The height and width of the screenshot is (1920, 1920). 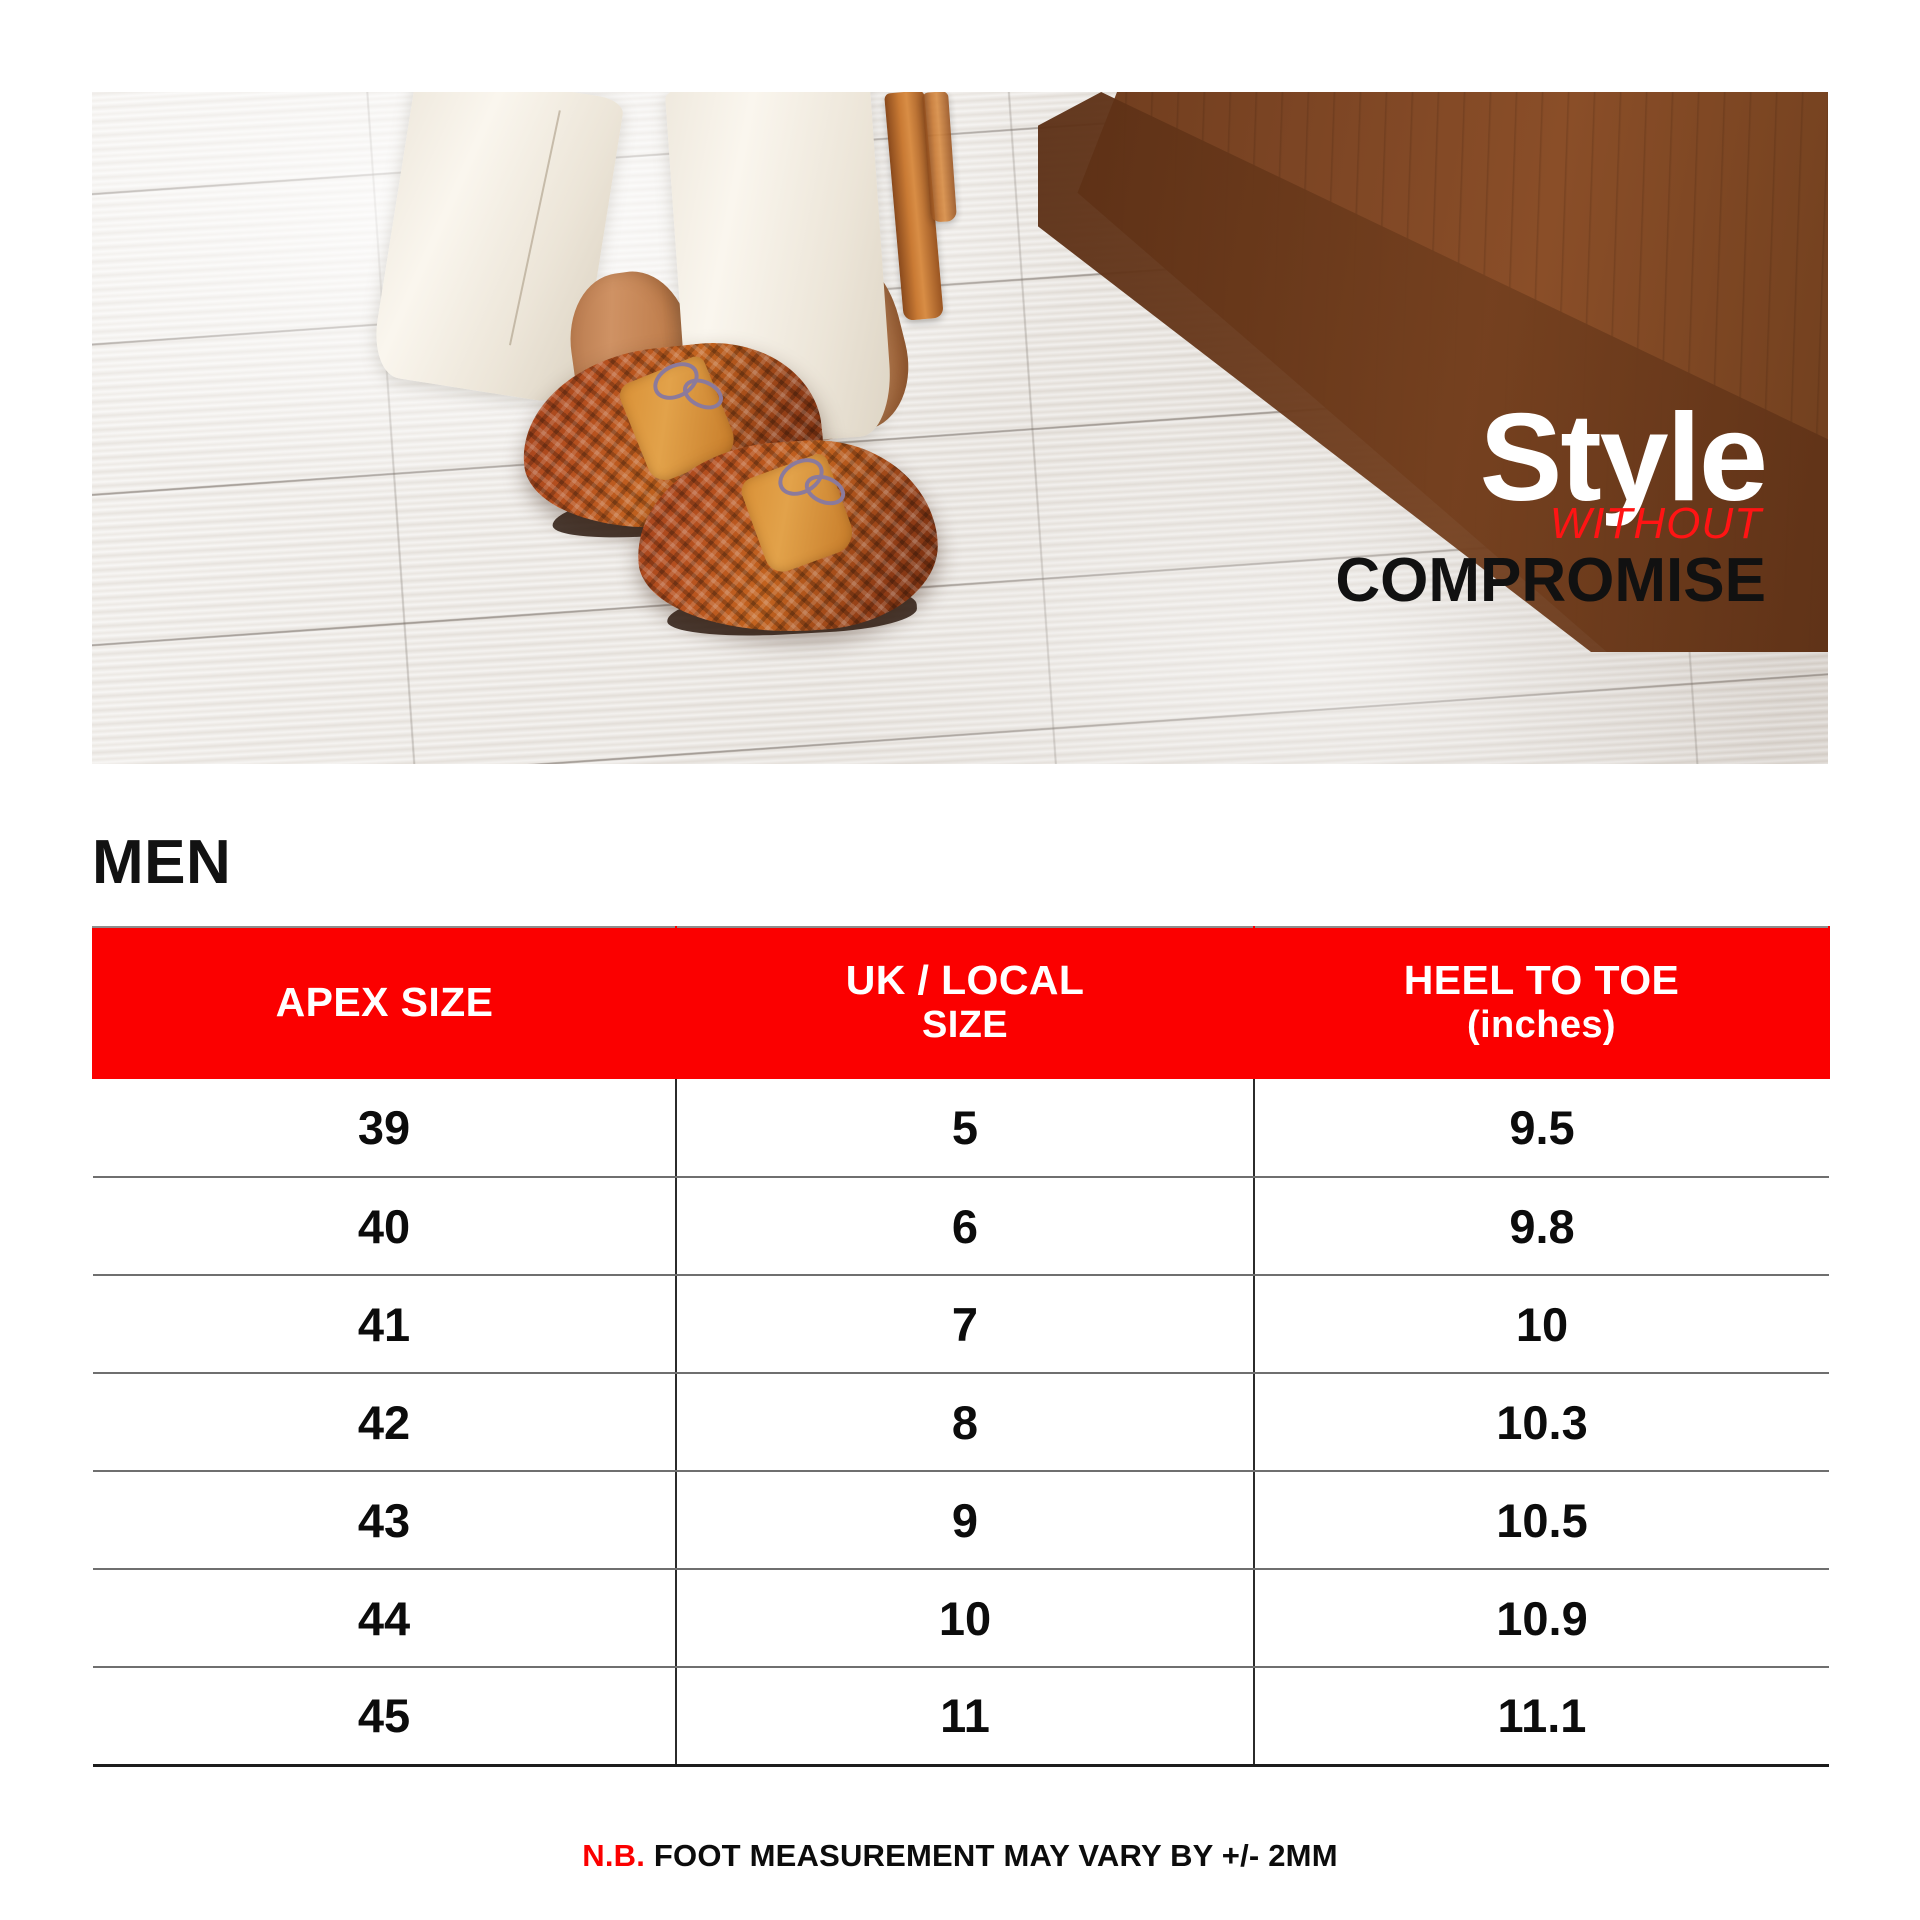 I want to click on cell-apex-size: 43, so click(x=384, y=1520).